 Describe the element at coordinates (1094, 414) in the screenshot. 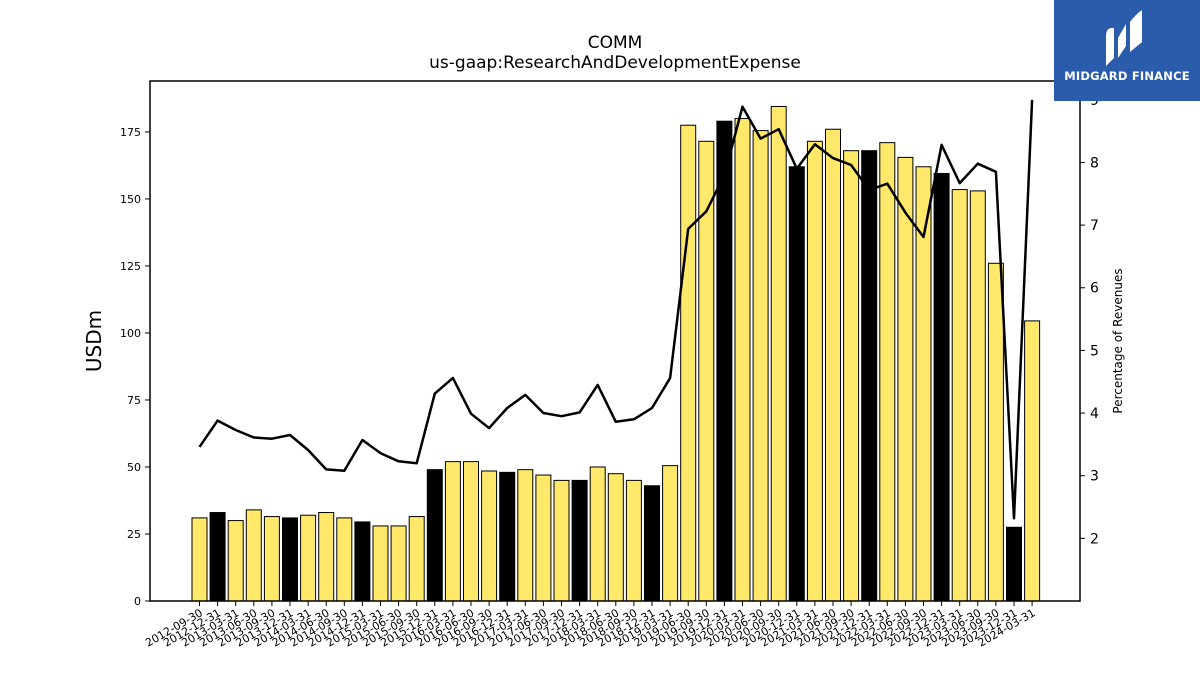

I see `y2-tick-label: 4` at that location.